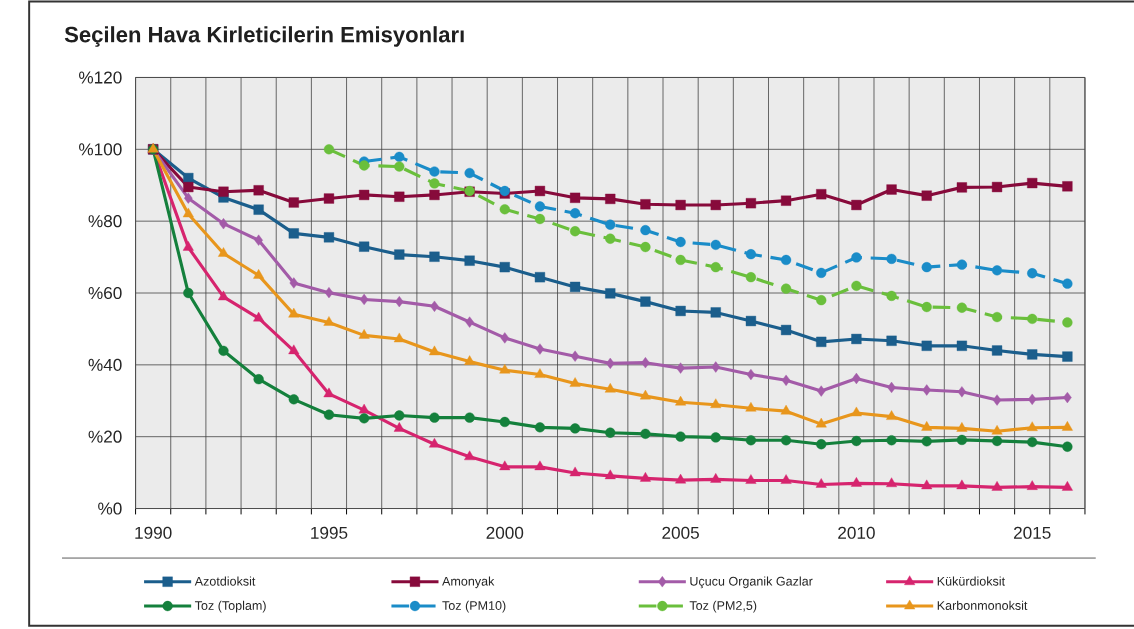  I want to click on legend-label: Kükürdioksit, so click(971, 581).